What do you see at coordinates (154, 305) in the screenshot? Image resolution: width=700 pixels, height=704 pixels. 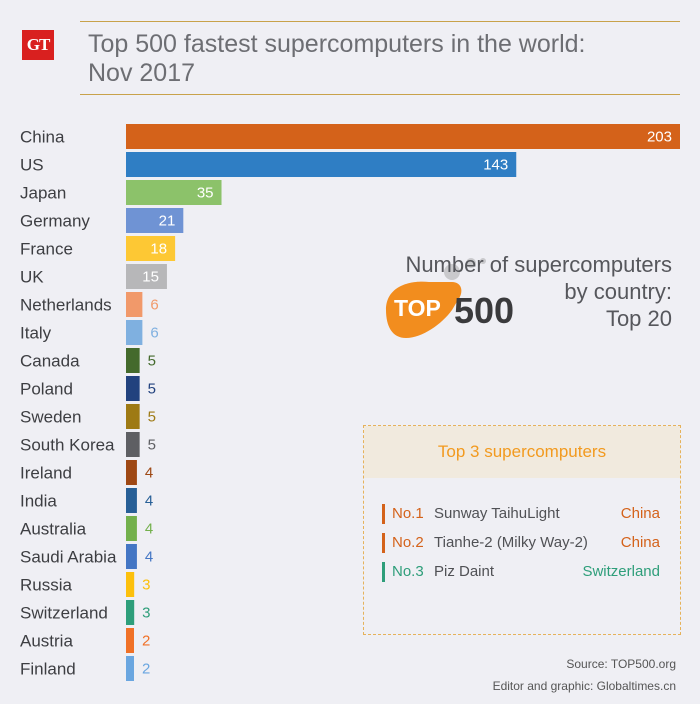 I see `value-label-netherlands: 6` at bounding box center [154, 305].